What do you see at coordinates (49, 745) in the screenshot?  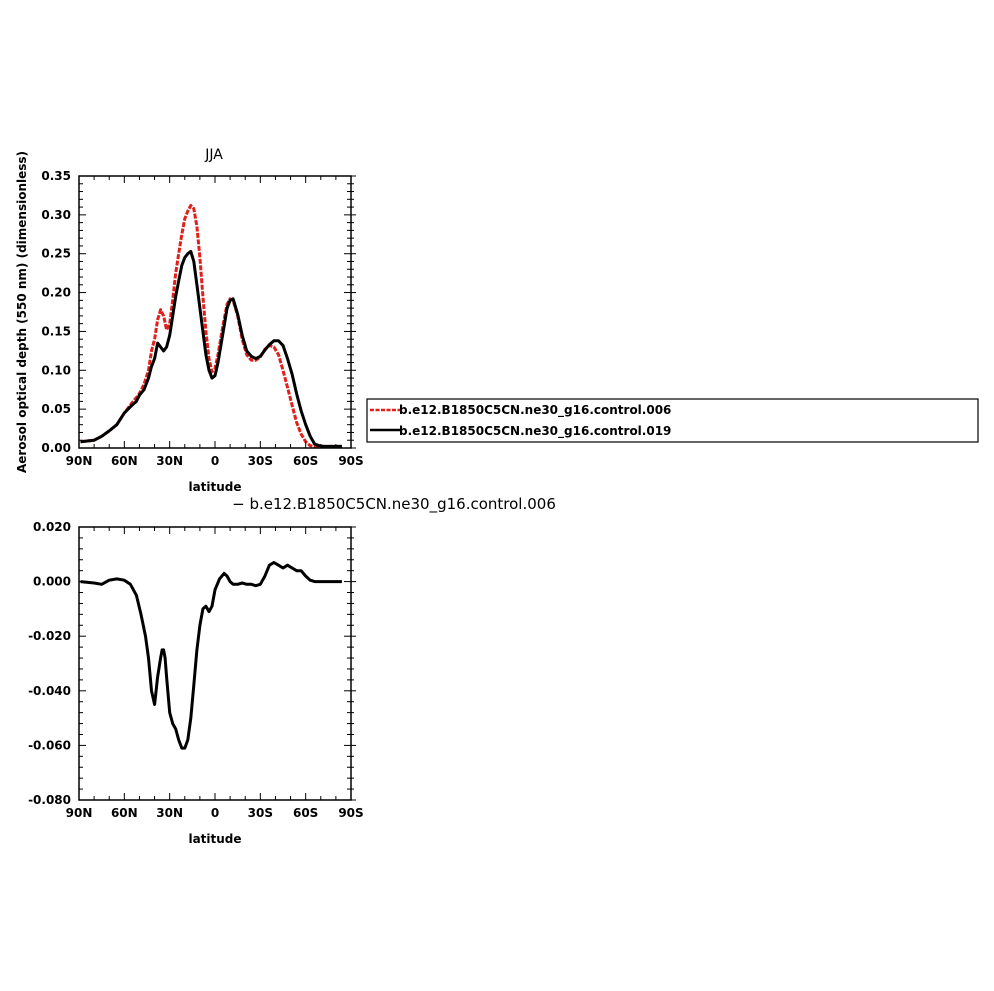 I see `y-tick-label: -0.060` at bounding box center [49, 745].